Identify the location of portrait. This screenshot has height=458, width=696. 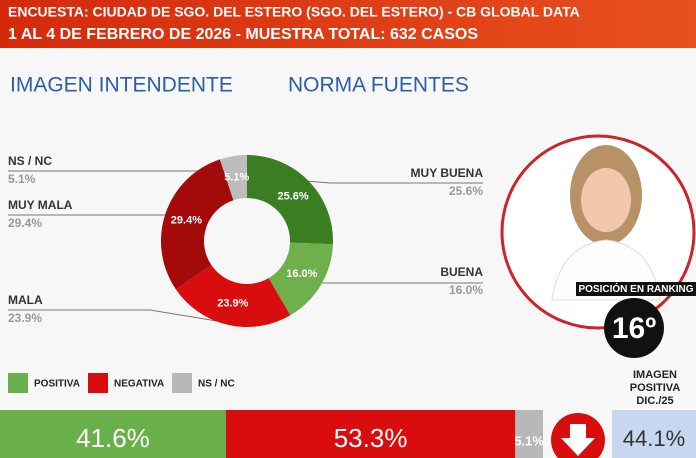
(598, 232).